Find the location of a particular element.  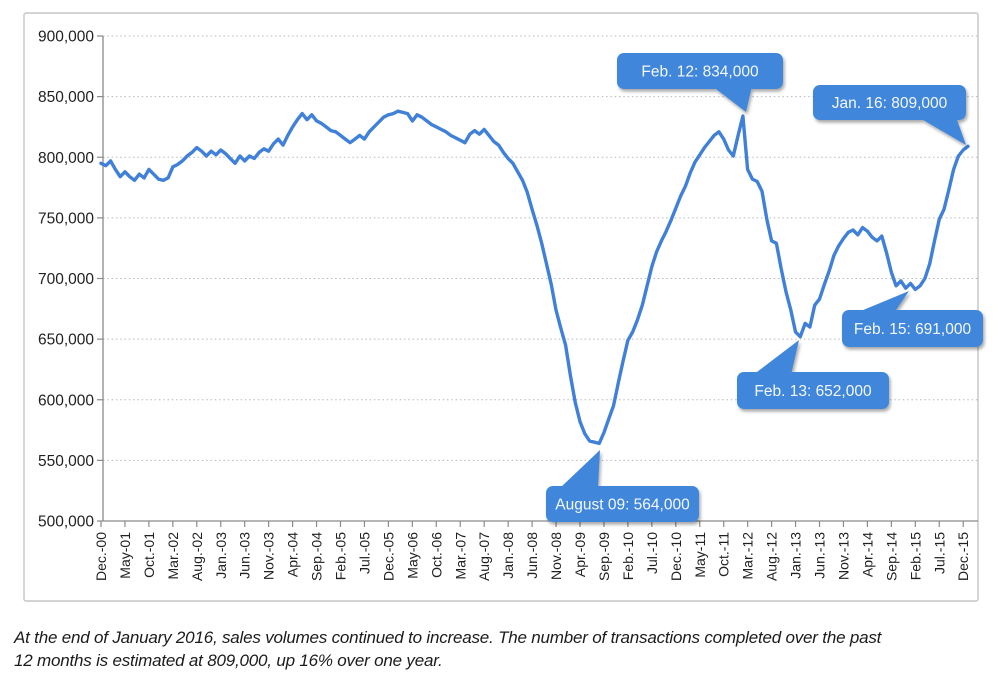

callout-label: Jan. 16: 809,000 is located at coordinates (890, 103).